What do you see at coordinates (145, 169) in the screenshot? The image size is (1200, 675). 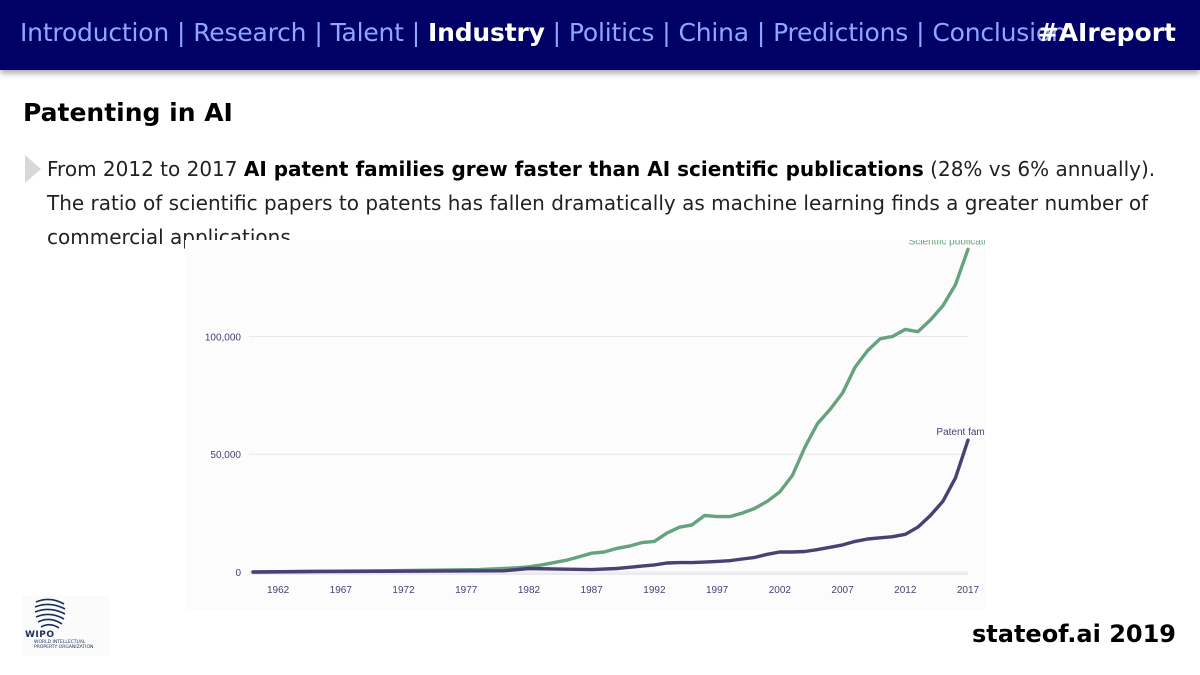 I see `body-text-intro: From 2012 to 2017` at bounding box center [145, 169].